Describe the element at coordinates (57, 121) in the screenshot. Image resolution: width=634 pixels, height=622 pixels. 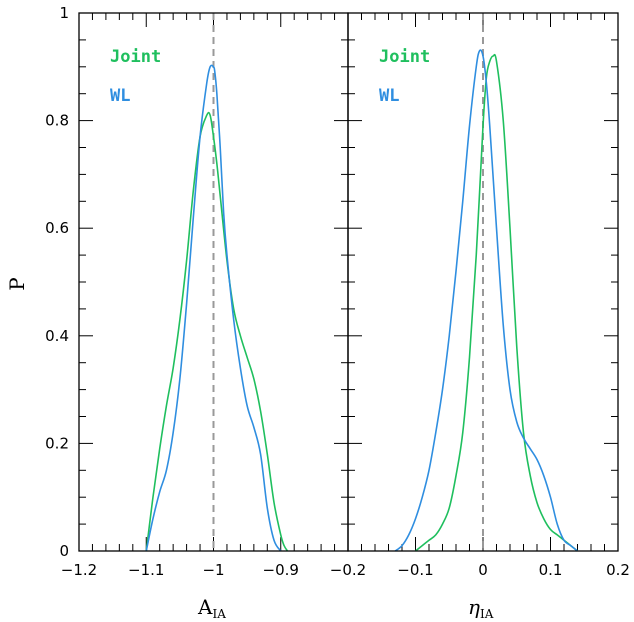
I see `y-tick-label: 0.8` at that location.